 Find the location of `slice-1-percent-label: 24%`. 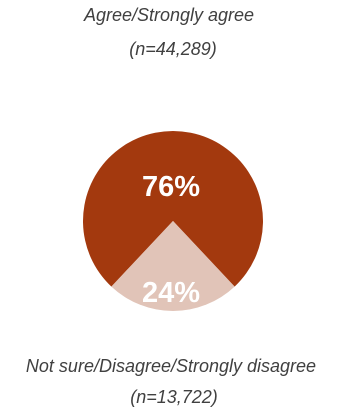

slice-1-percent-label: 24% is located at coordinates (171, 293).